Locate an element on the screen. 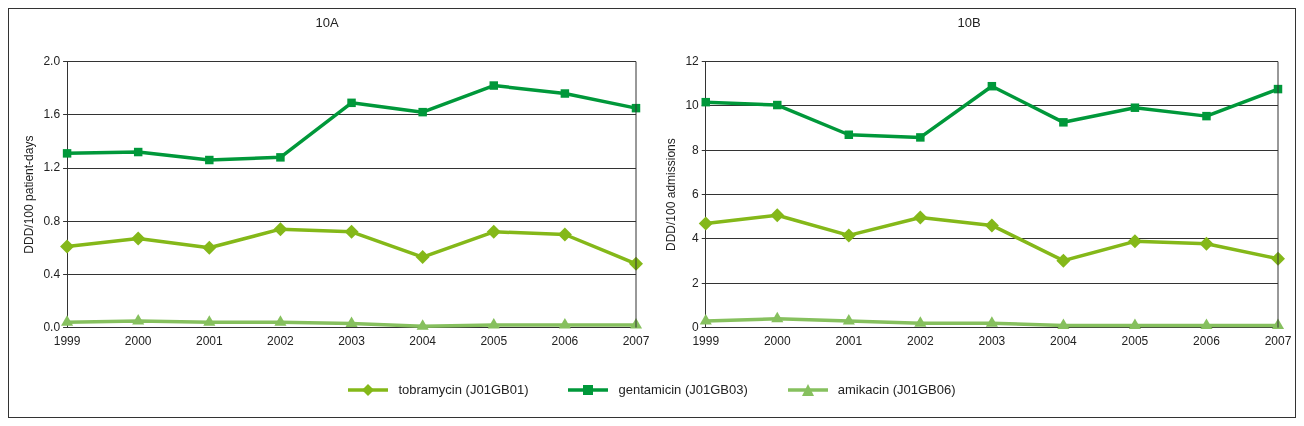  chart-title: 10A is located at coordinates (327, 23).